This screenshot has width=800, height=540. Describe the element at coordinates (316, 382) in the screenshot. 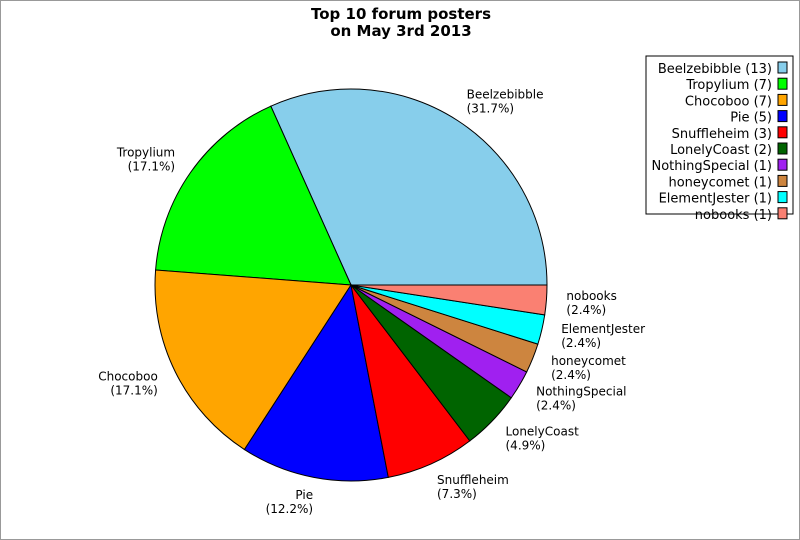

I see `pie-slice-pie` at that location.